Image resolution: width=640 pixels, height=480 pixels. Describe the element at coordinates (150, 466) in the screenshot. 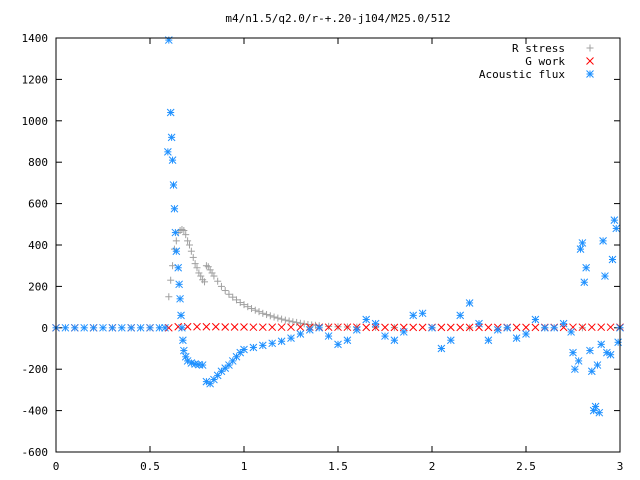

I see `x-tick-label: 0.5` at that location.